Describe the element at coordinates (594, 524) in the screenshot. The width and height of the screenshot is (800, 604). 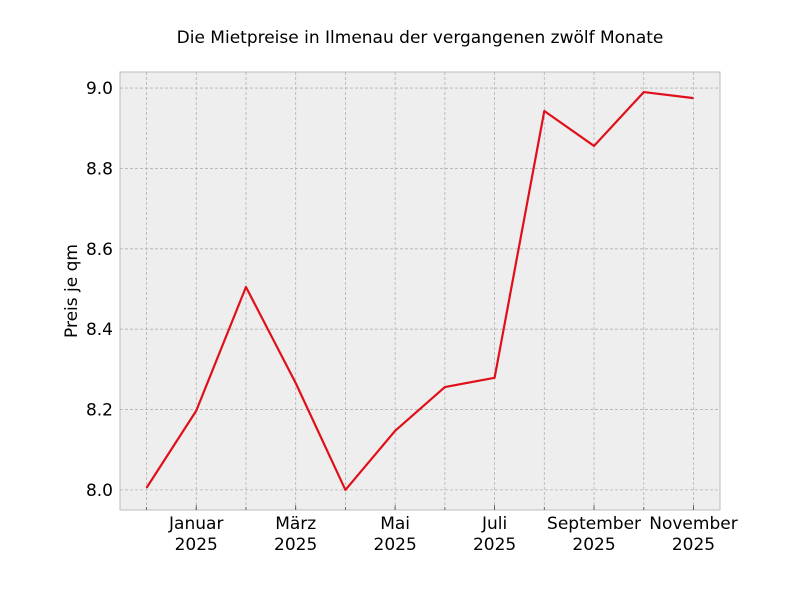
I see `x-tick-label: September` at that location.